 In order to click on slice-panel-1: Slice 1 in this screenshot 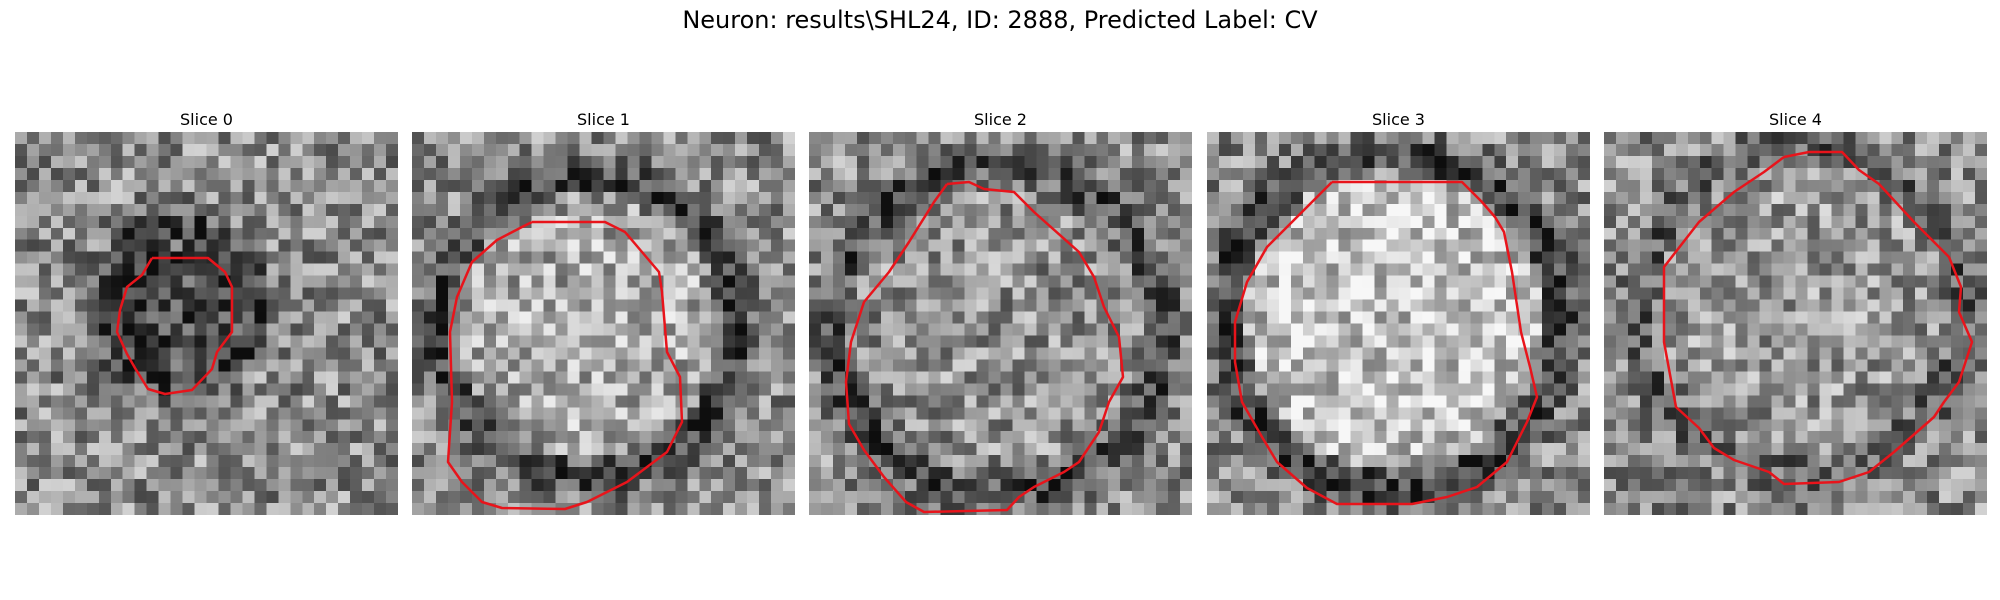, I will do `click(603, 312)`.